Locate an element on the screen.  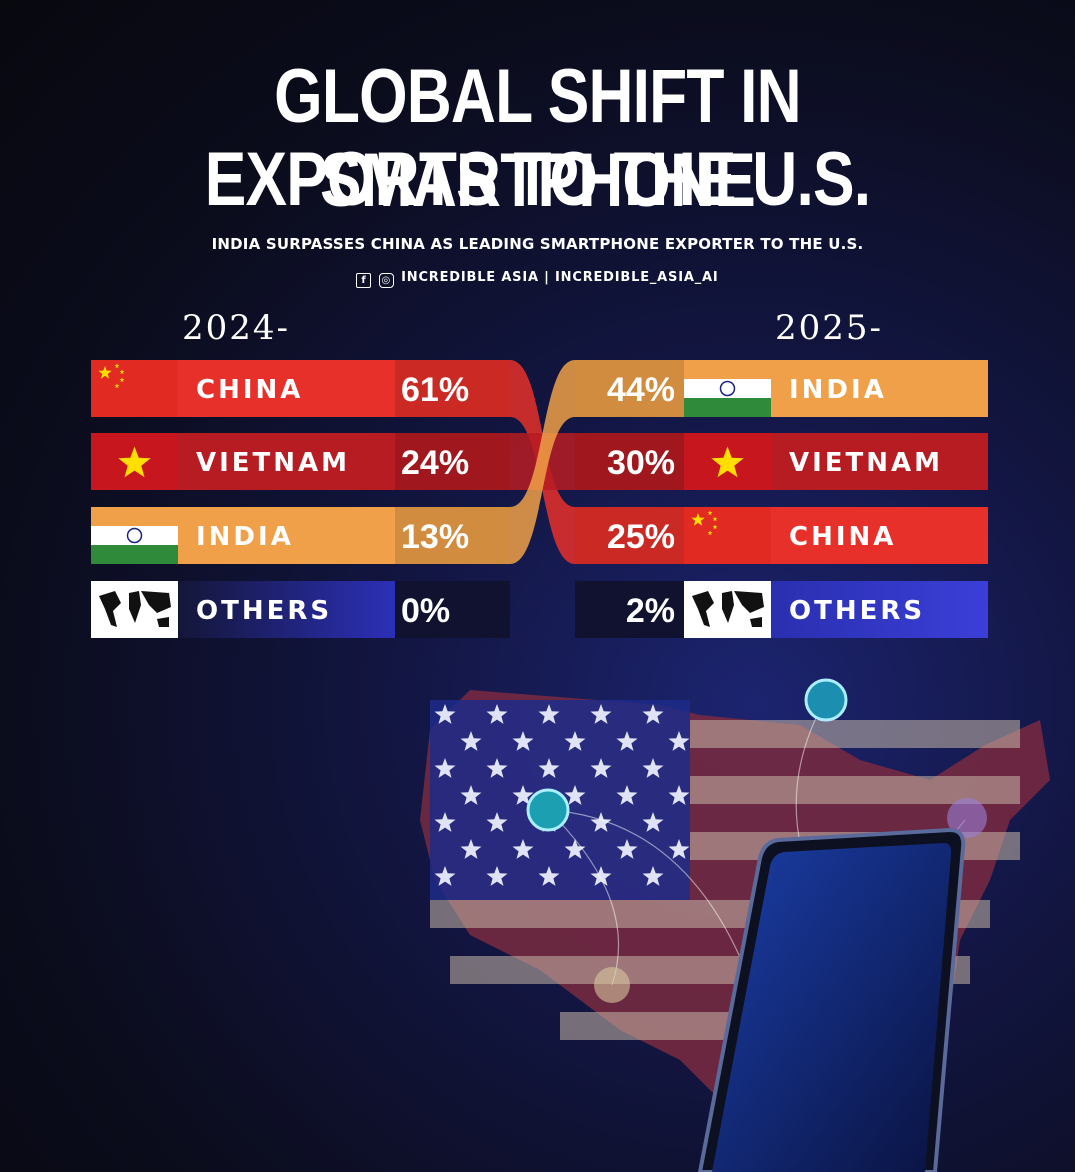
left-value-label: 24% is located at coordinates (435, 463).